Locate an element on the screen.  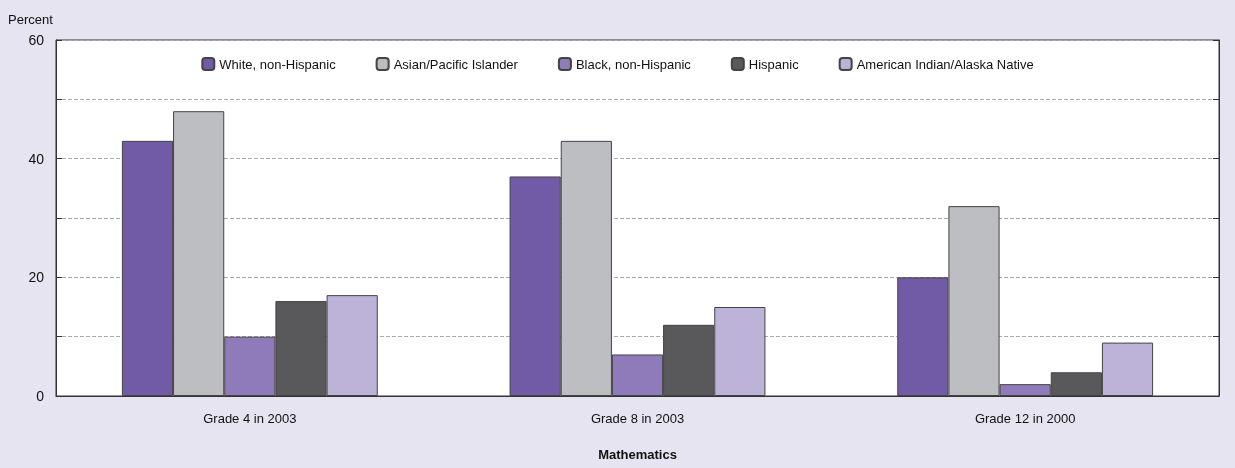
legend-label: White, non-Hispanic is located at coordinates (278, 64).